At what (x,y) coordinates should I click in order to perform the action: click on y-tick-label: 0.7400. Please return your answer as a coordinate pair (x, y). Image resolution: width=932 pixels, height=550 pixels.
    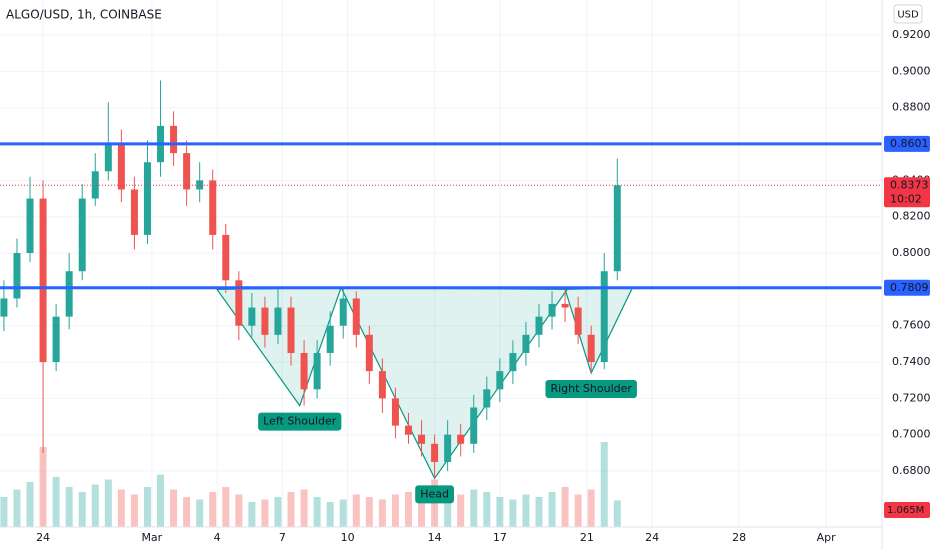
    Looking at the image, I should click on (911, 361).